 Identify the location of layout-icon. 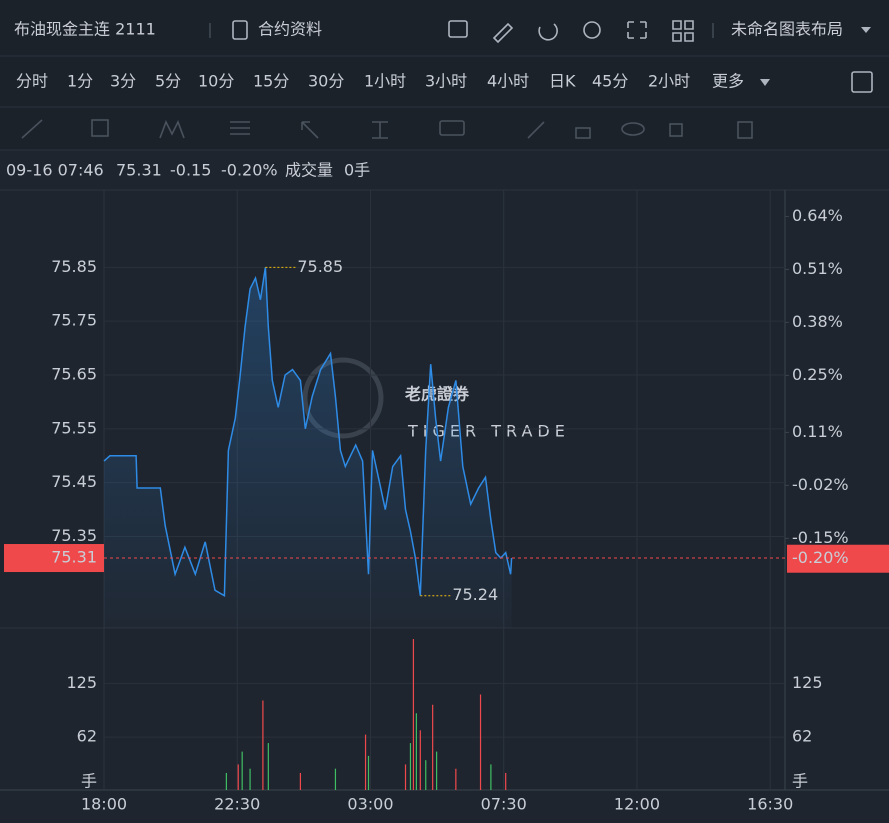
(683, 31).